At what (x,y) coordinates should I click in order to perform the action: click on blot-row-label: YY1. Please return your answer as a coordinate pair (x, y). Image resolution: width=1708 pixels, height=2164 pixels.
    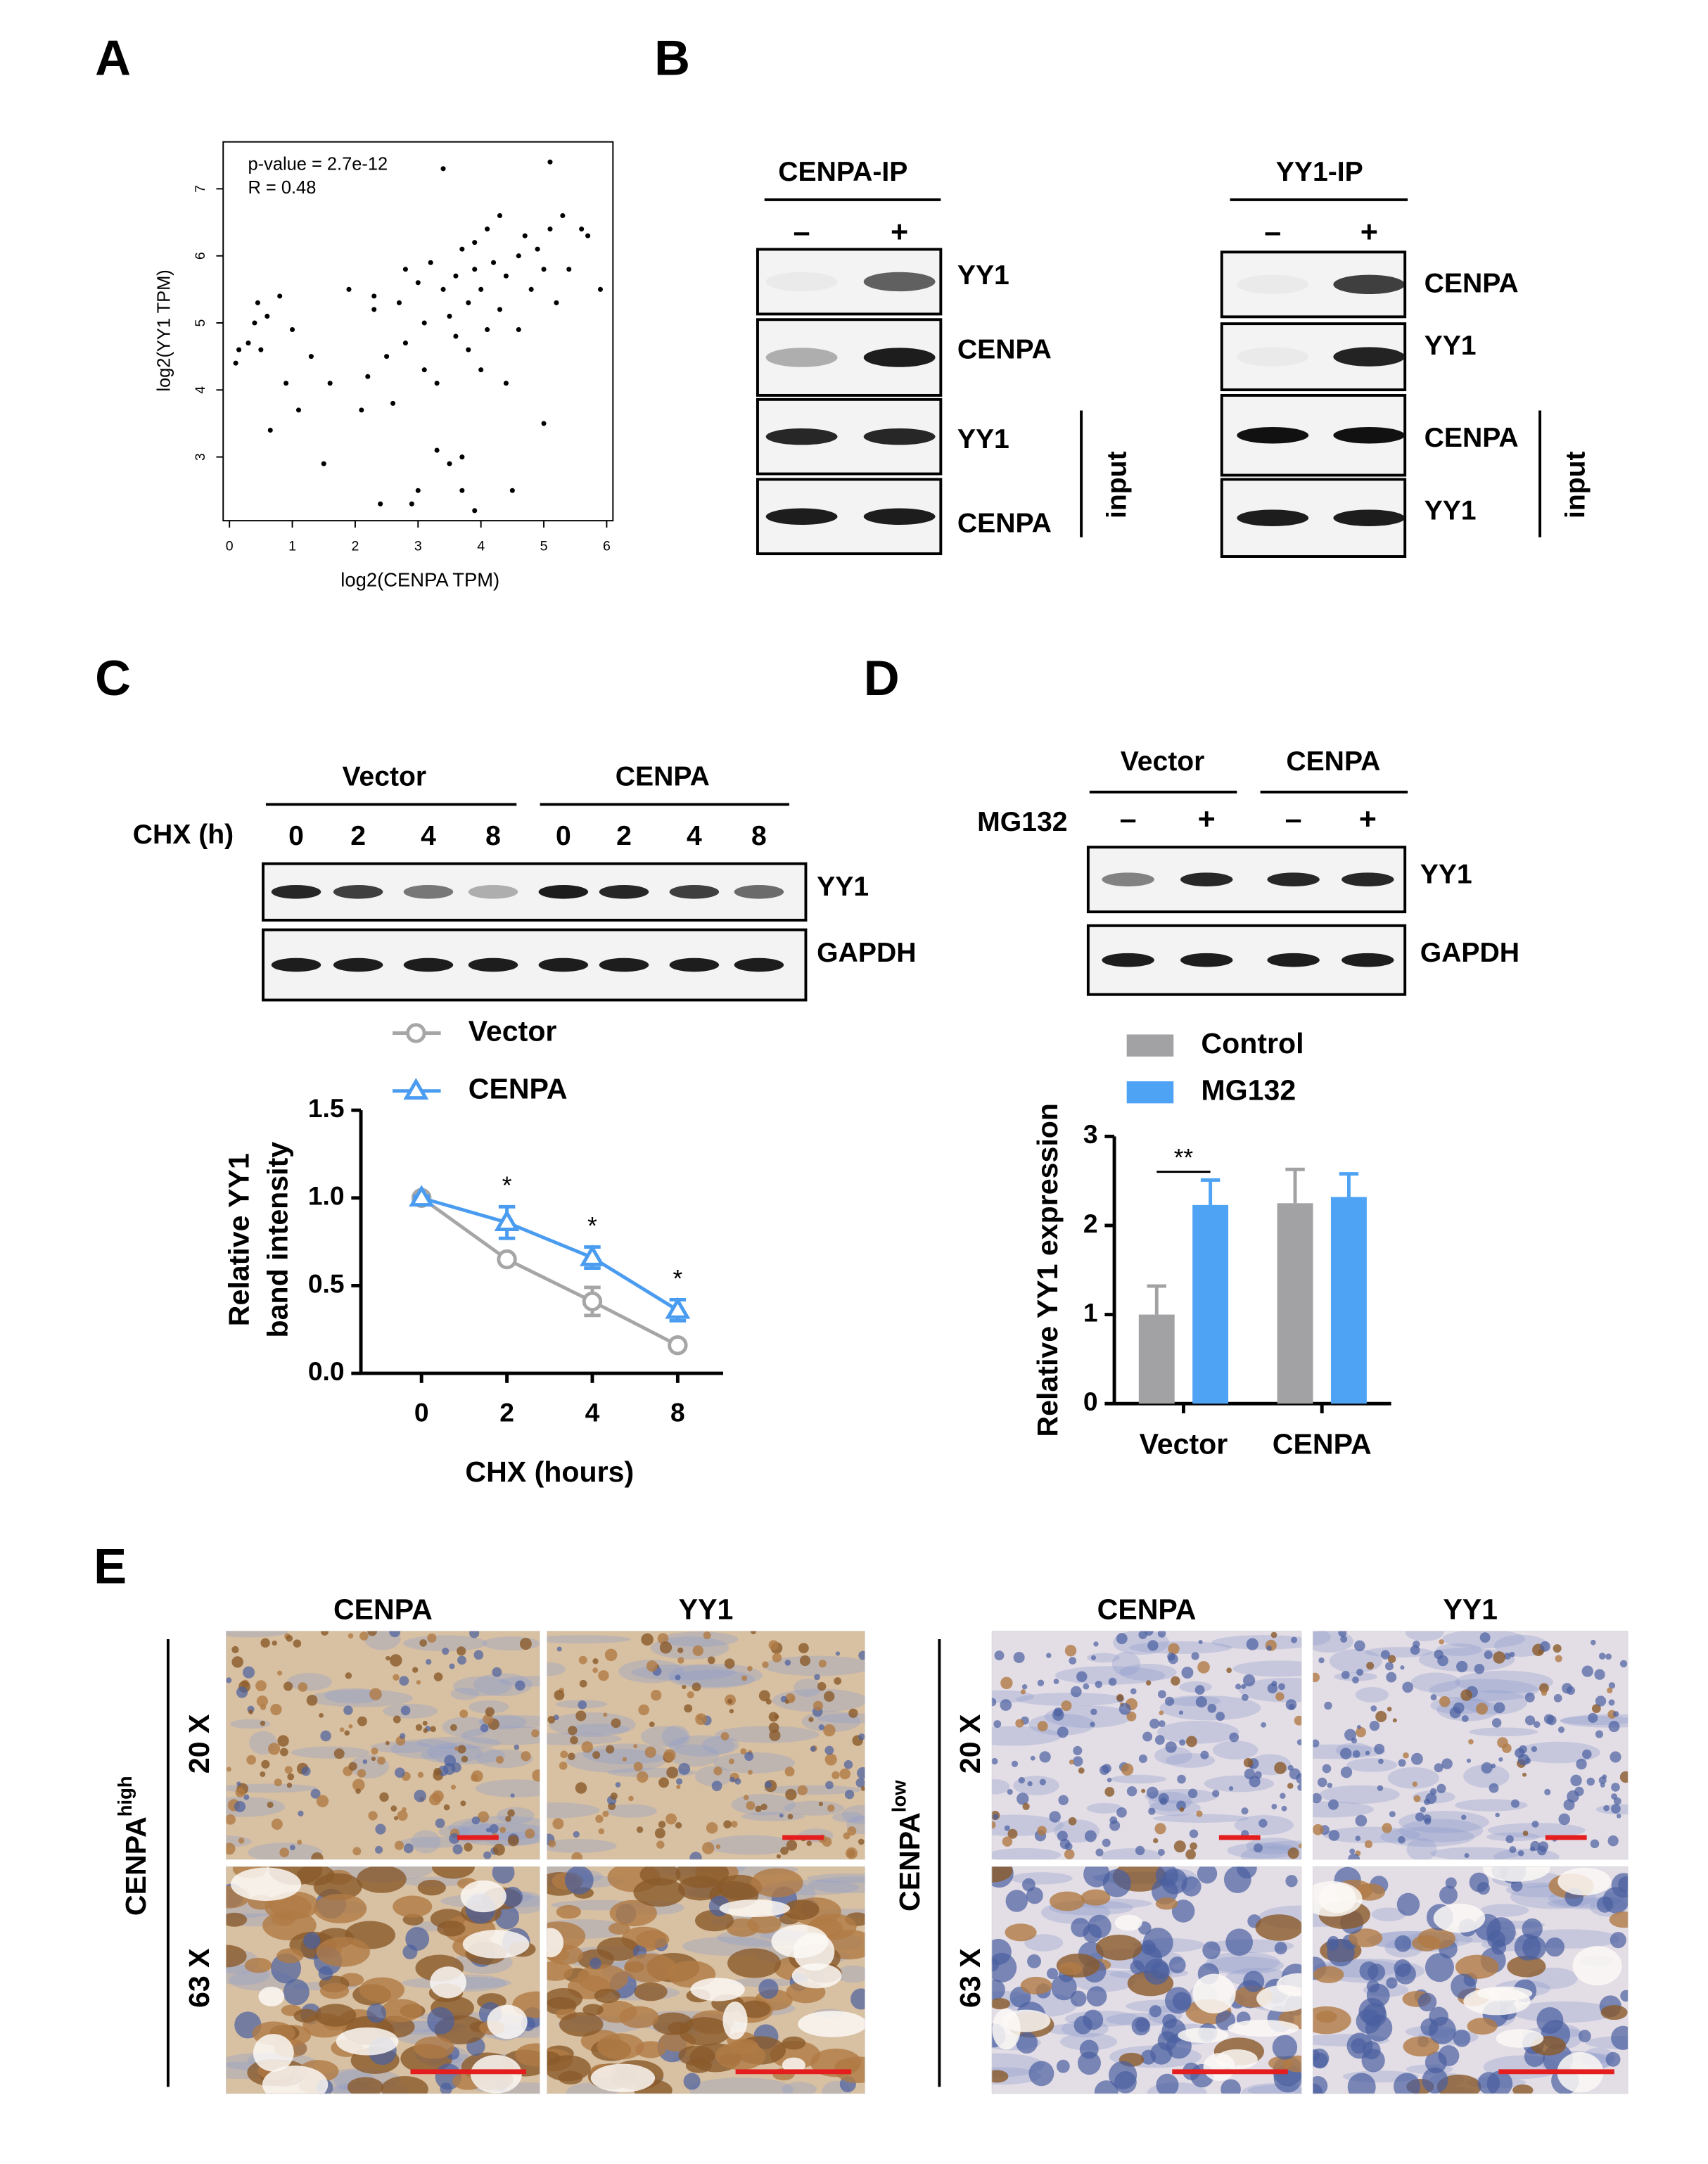
    Looking at the image, I should click on (983, 275).